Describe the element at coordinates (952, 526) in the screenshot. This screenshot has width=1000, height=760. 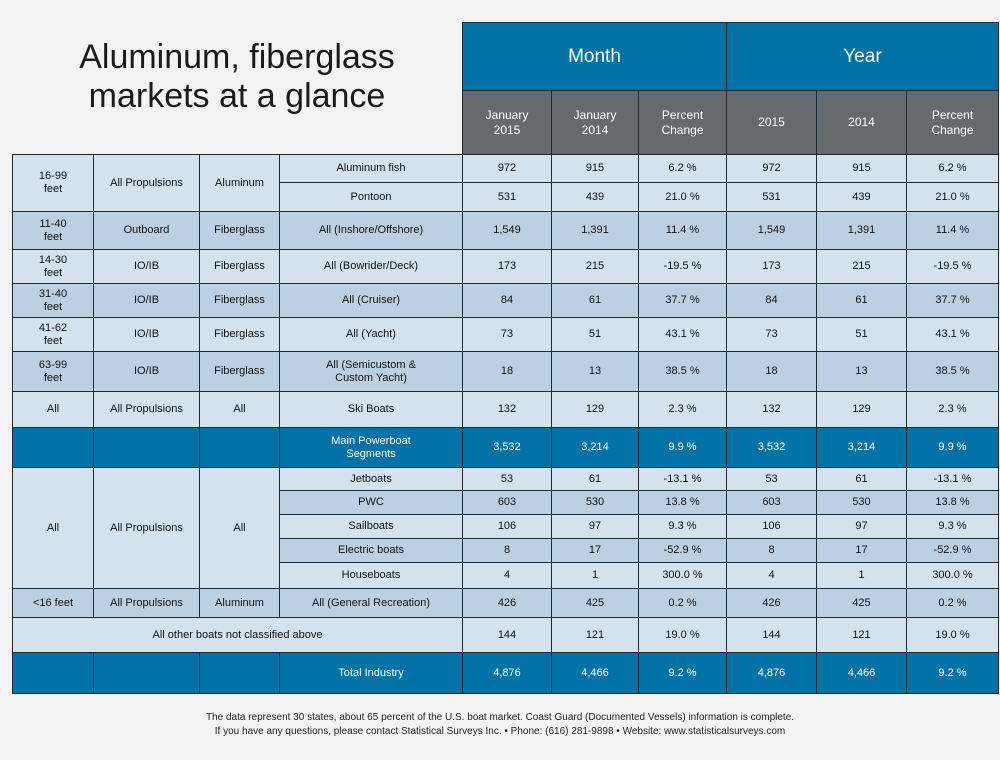
I see `value-cell: 9.3 %` at that location.